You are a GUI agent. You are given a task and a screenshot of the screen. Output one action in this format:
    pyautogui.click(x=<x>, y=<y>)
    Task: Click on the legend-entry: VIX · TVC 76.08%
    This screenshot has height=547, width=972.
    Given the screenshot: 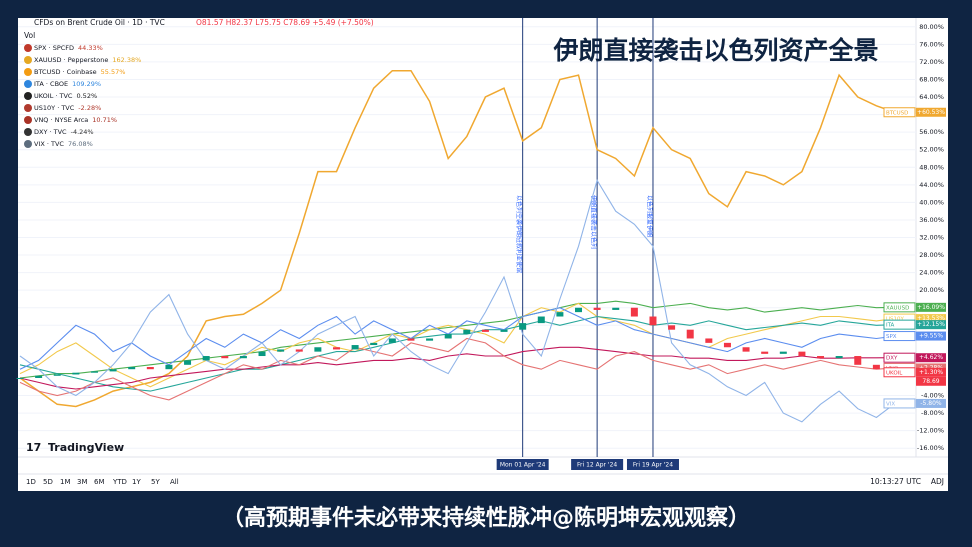 What is the action you would take?
    pyautogui.click(x=63, y=144)
    